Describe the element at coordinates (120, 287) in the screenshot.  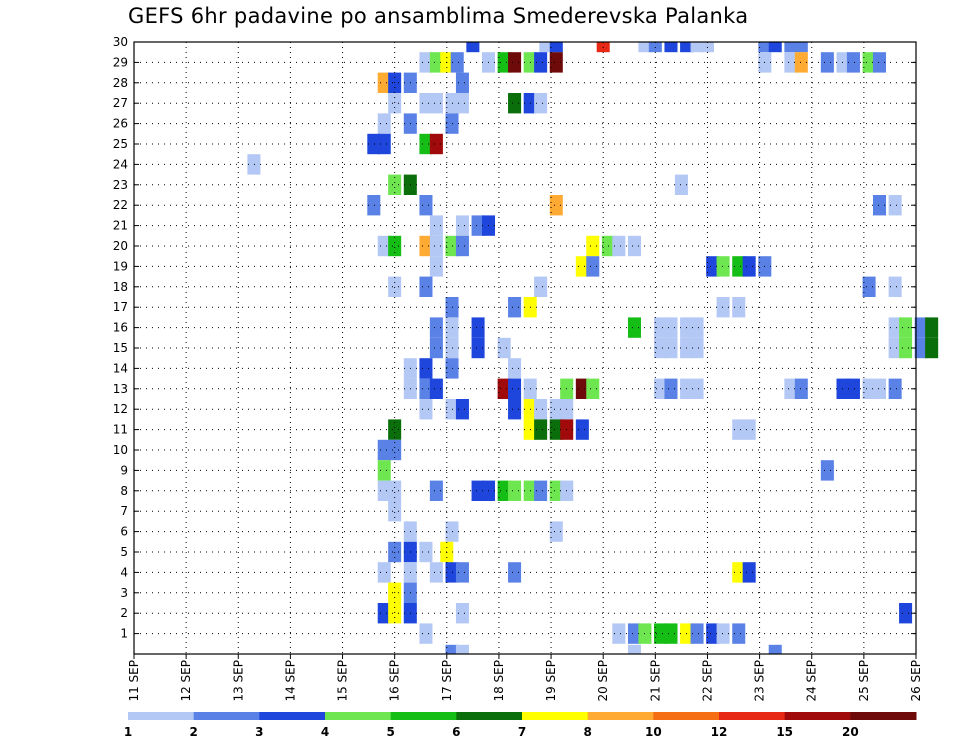
I see `y-tick-label: 18` at that location.